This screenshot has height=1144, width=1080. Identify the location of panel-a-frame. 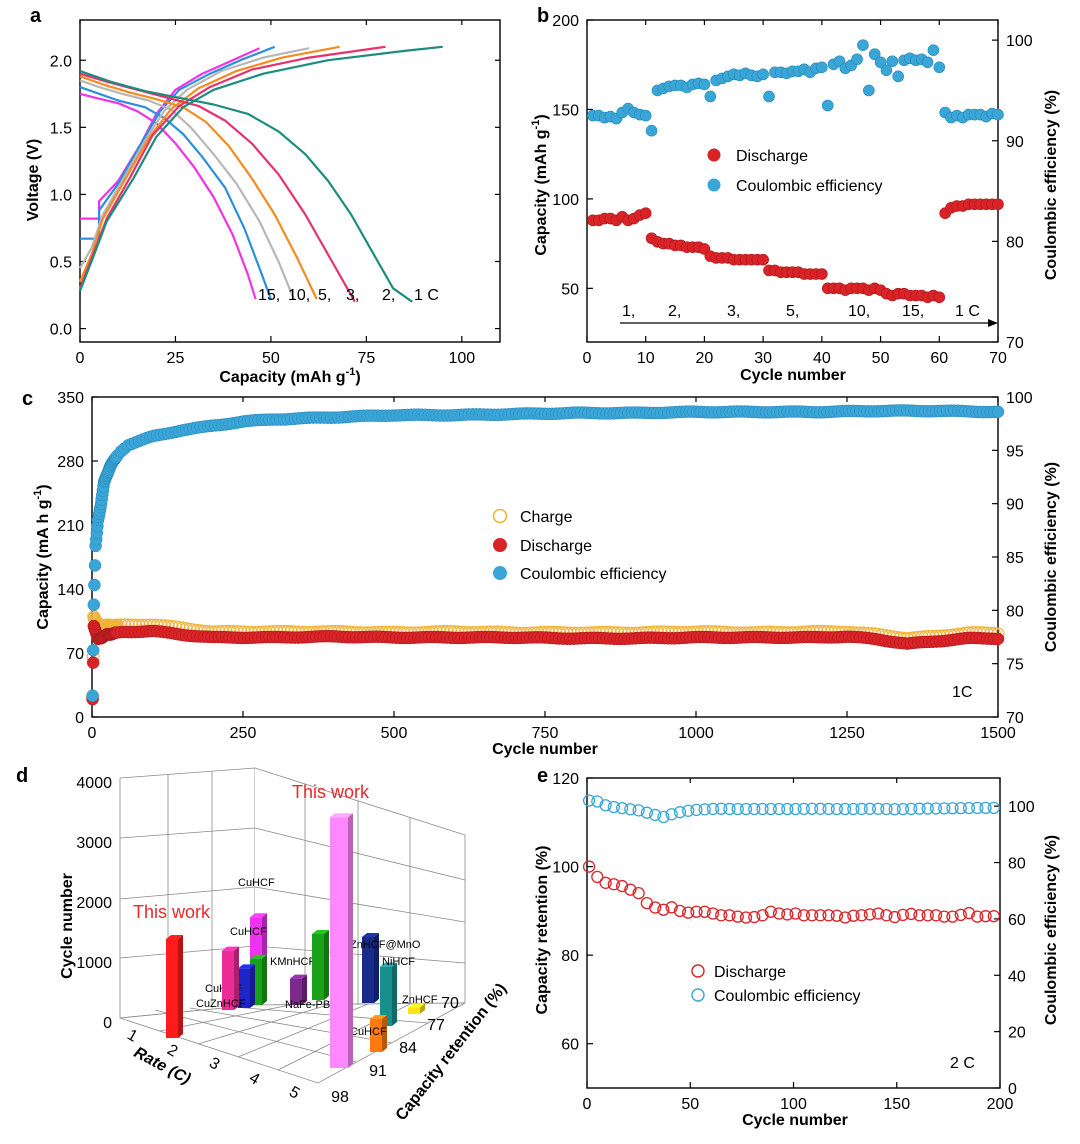
(290, 181).